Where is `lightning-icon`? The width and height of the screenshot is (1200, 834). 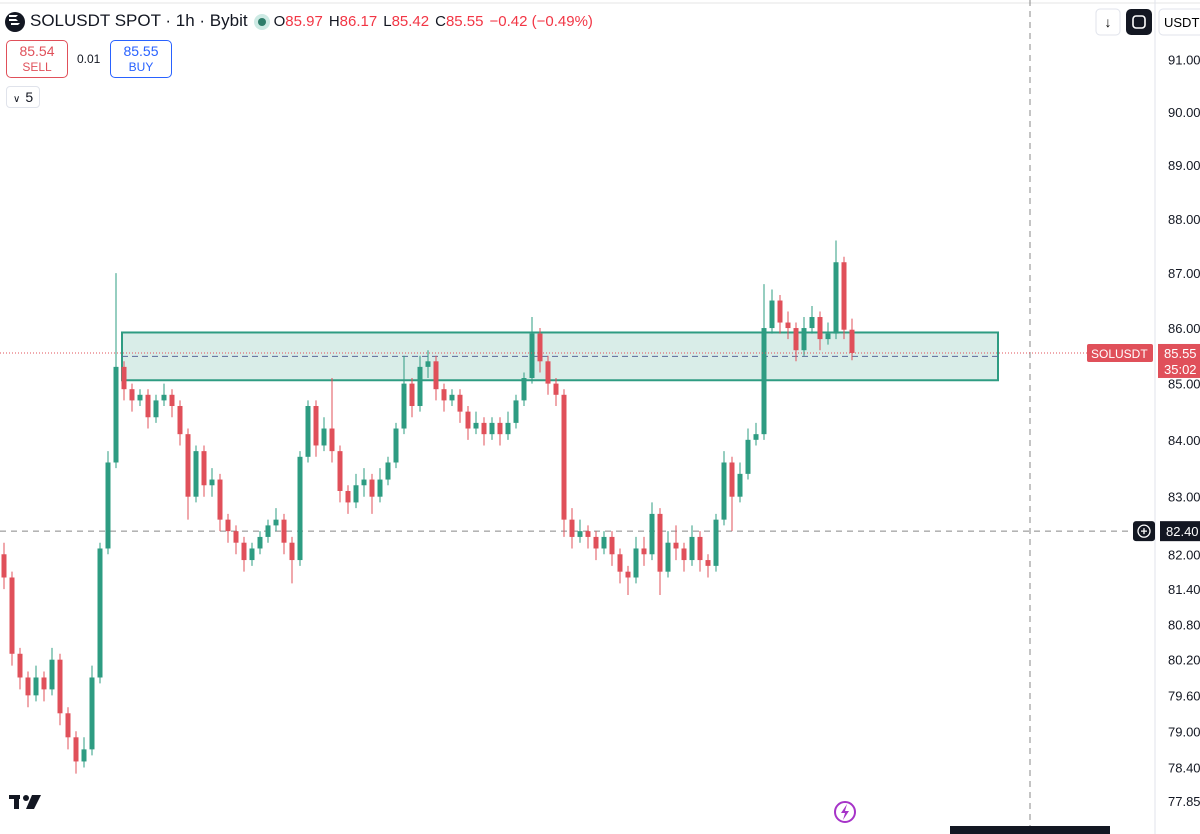
lightning-icon is located at coordinates (845, 812).